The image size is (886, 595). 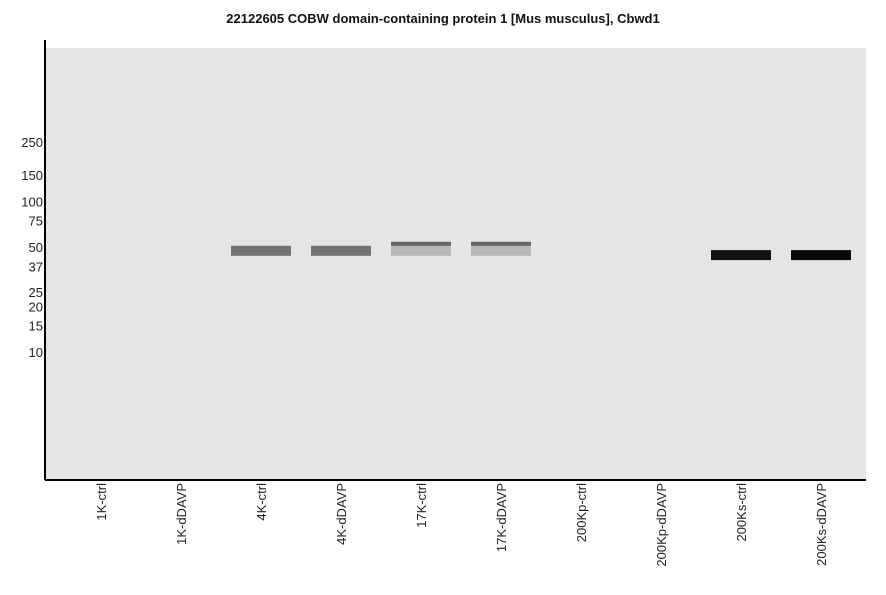 What do you see at coordinates (181, 514) in the screenshot?
I see `lane-label: 1K-dDAVP` at bounding box center [181, 514].